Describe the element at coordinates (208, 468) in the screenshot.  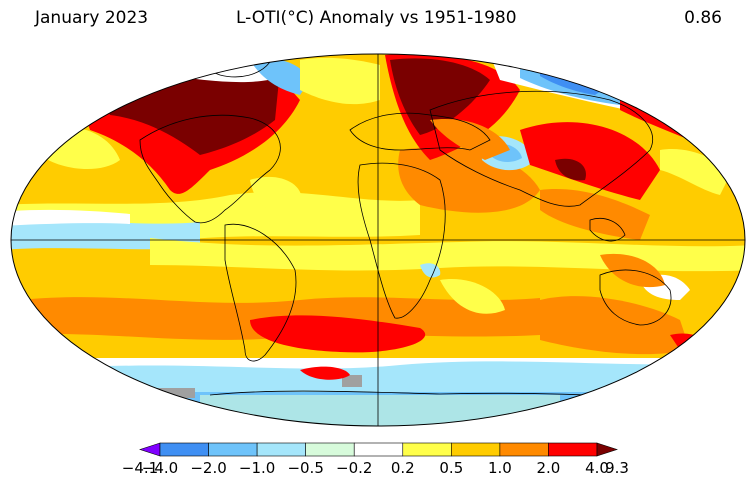
I see `legend-tick-label: −2.0` at that location.